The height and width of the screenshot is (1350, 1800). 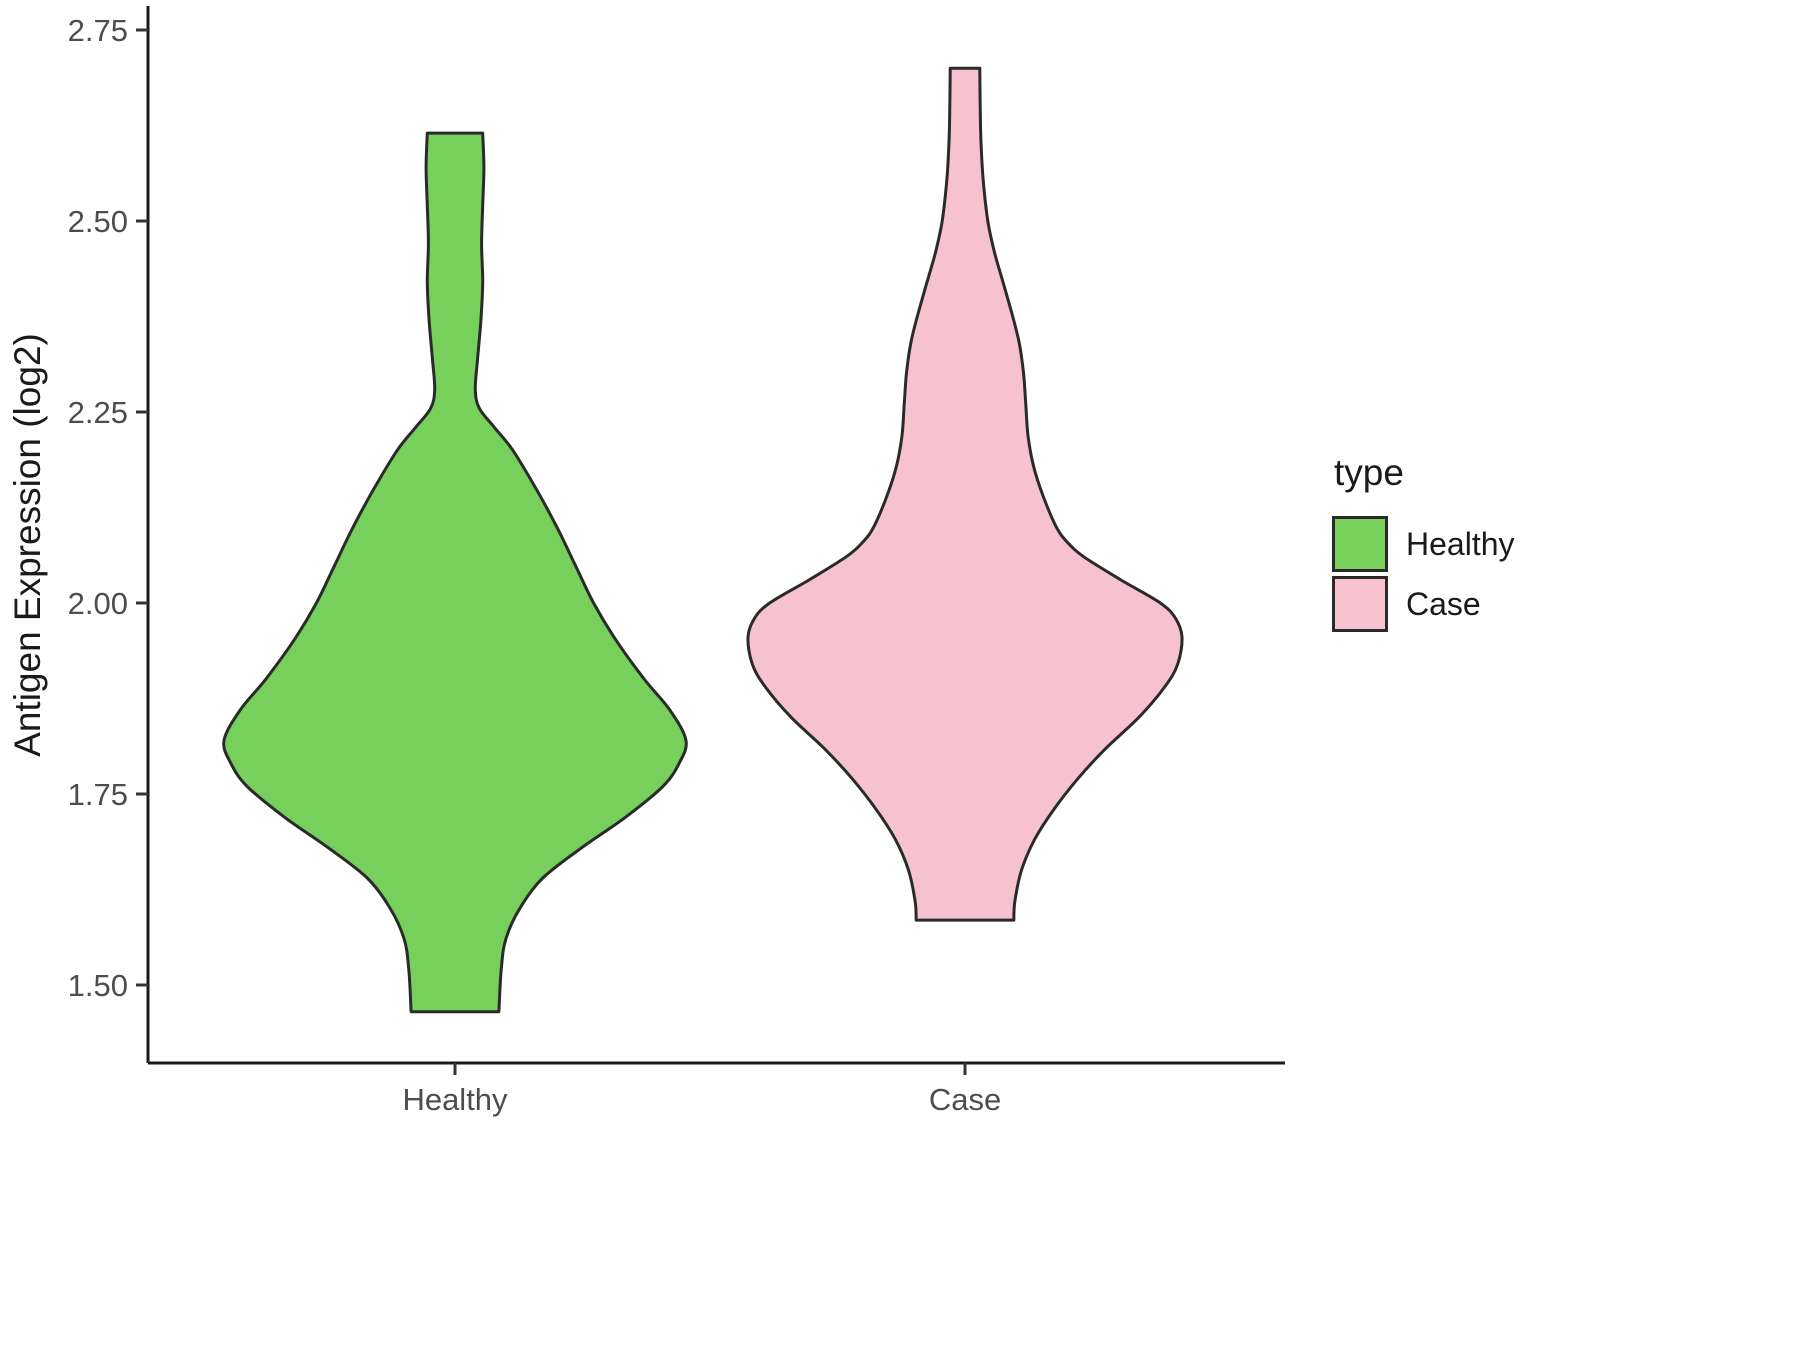 What do you see at coordinates (1369, 472) in the screenshot?
I see `legend-title: type` at bounding box center [1369, 472].